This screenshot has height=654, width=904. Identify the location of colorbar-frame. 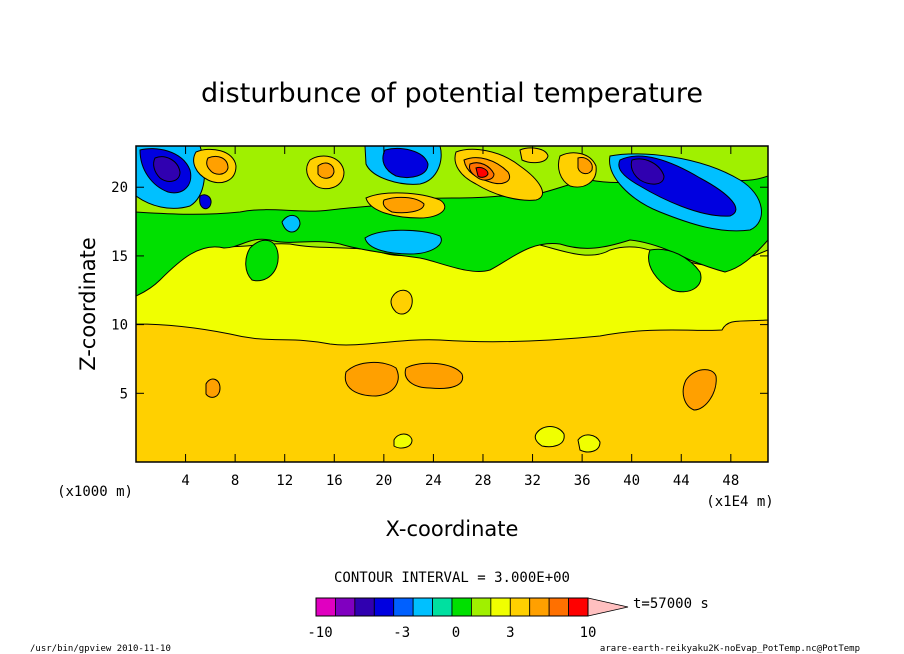
(452, 607).